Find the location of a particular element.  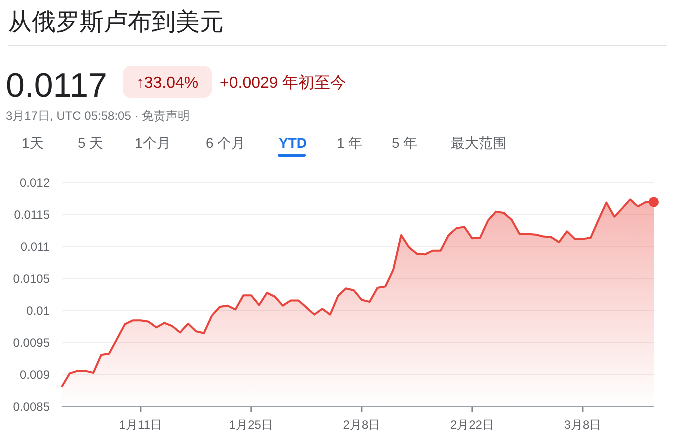

x-tick-label: 2月8日 is located at coordinates (362, 425).